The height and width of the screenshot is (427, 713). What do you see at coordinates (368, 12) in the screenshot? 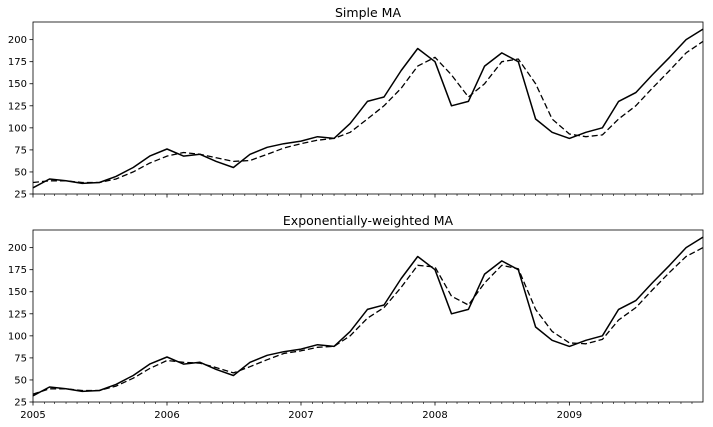
I see `chart-title: Simple MA` at bounding box center [368, 12].